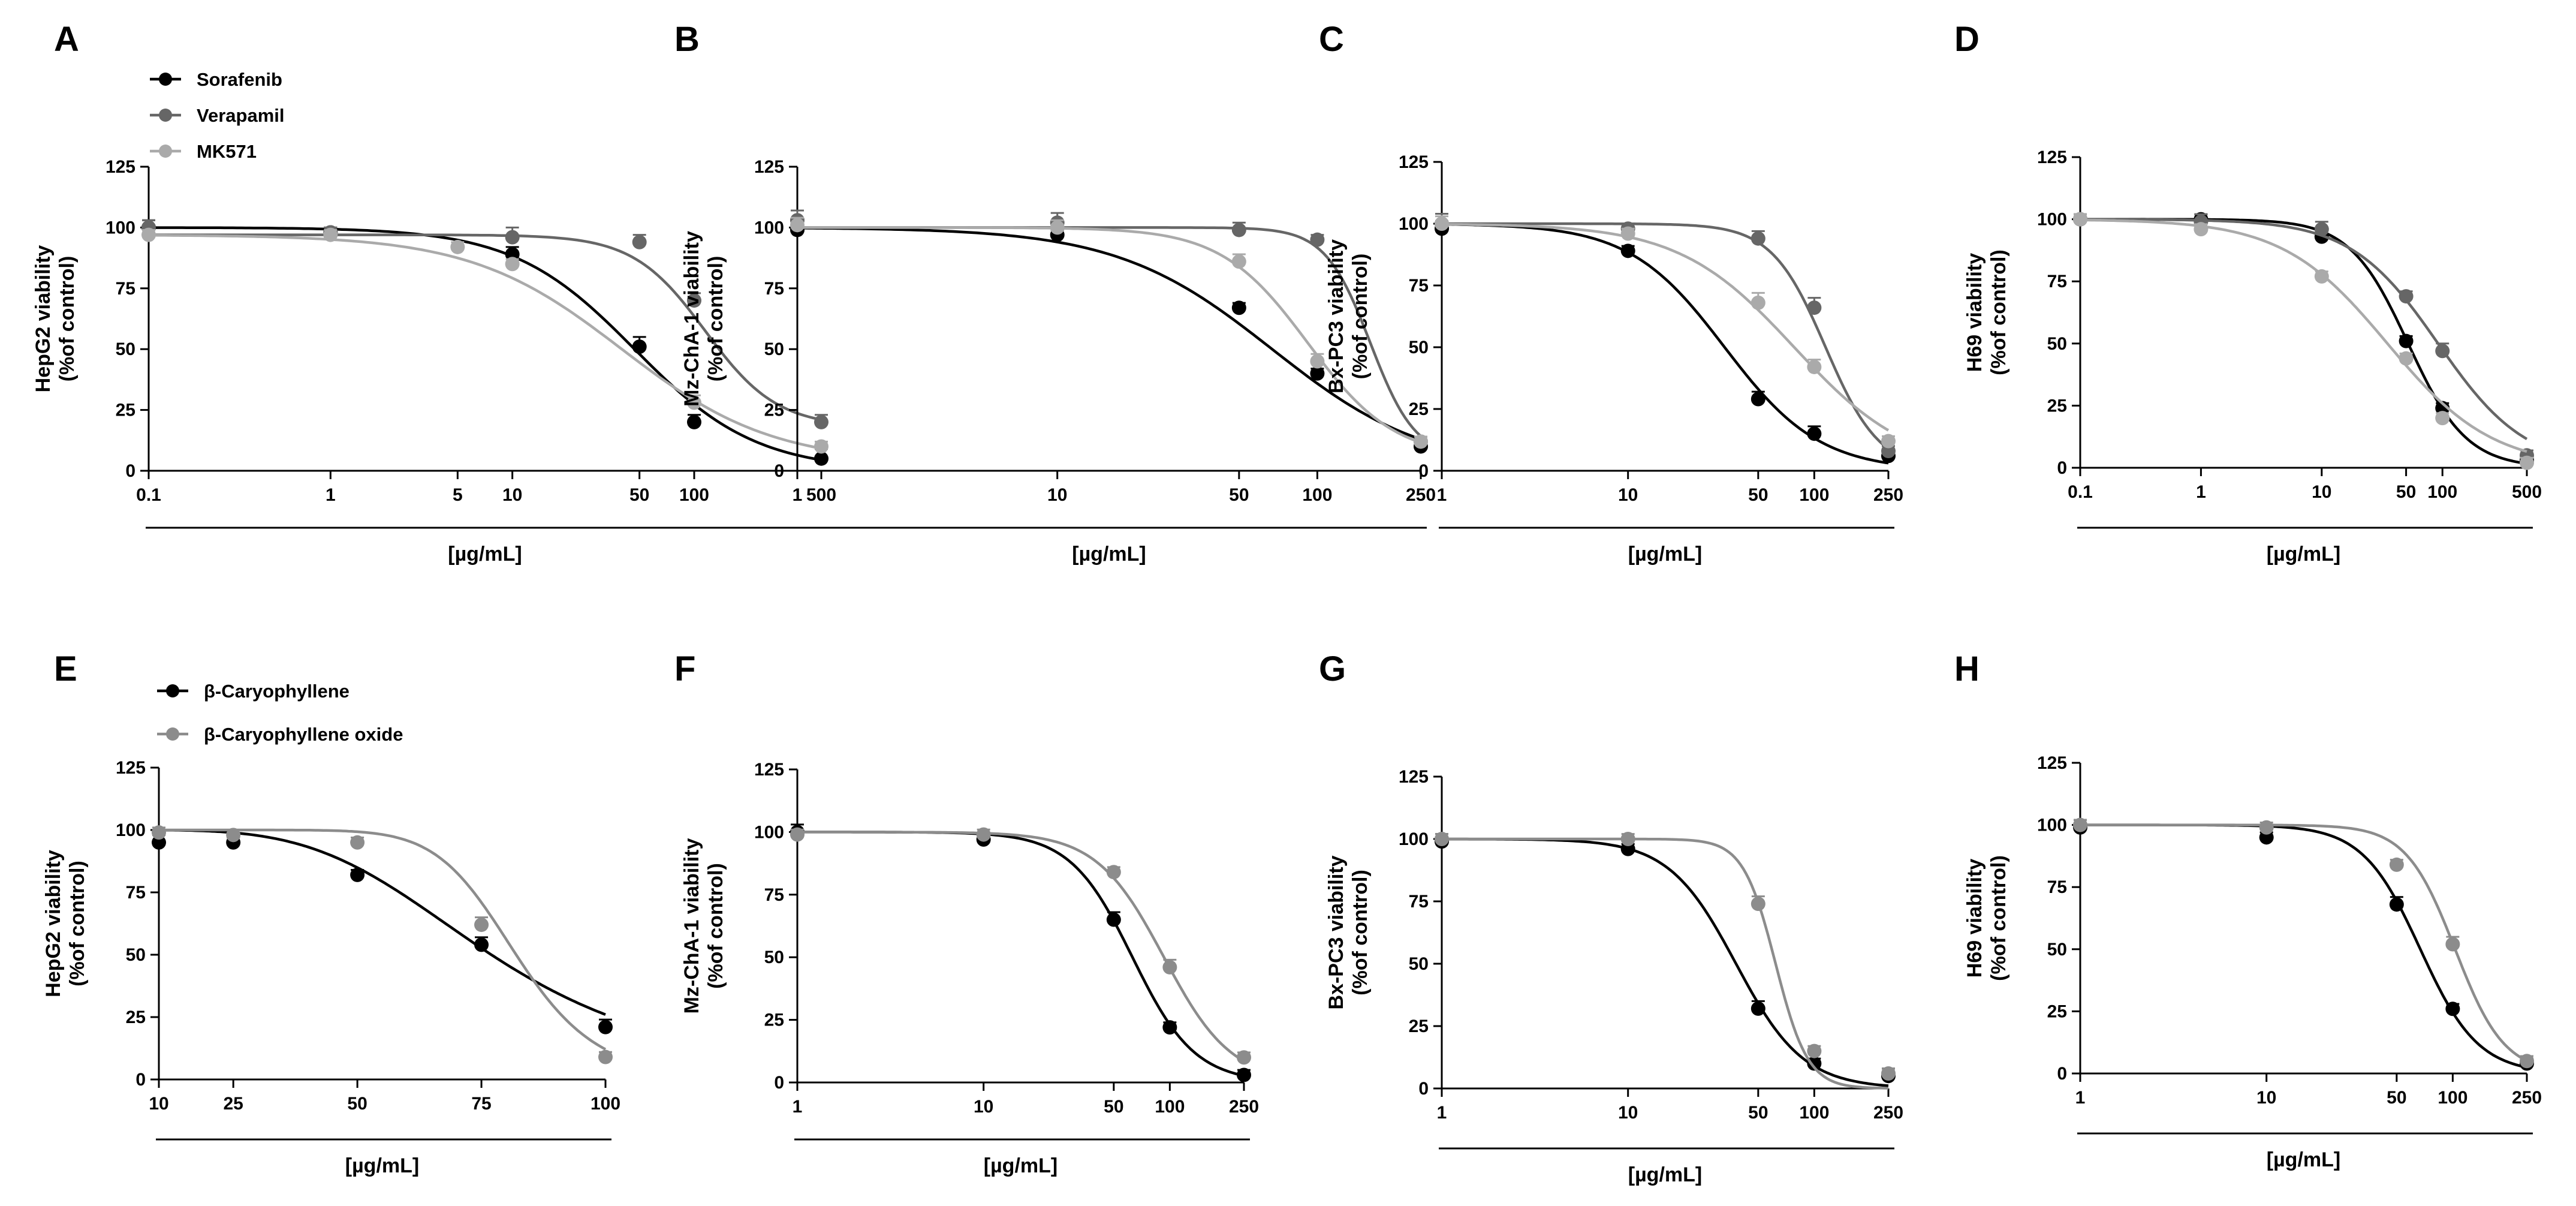  I want to click on y-axis-title-g: Bx-PC3 viability(%of control), so click(1349, 932).